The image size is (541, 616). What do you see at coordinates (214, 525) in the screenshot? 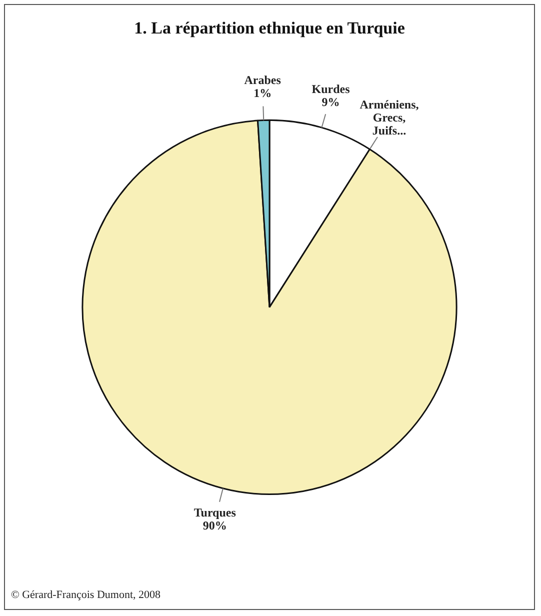
I see `data-label: 90%` at bounding box center [214, 525].